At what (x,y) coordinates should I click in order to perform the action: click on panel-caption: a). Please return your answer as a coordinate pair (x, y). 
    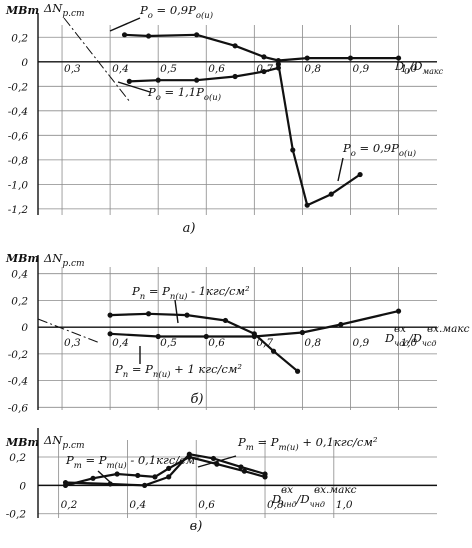
    Looking at the image, I should click on (189, 228).